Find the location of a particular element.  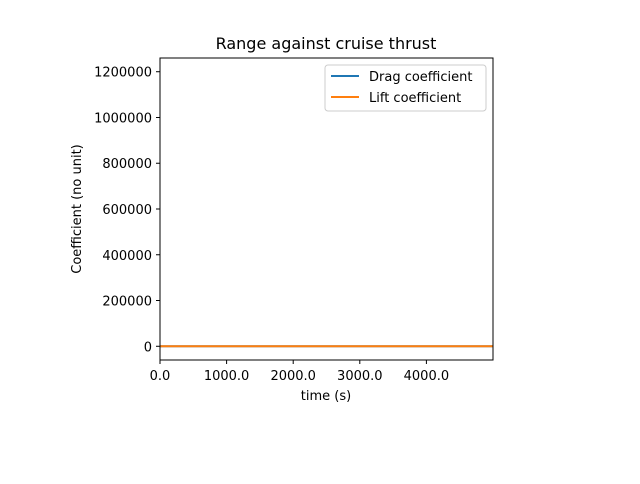

x-tick-label: 3000.0 is located at coordinates (360, 376).